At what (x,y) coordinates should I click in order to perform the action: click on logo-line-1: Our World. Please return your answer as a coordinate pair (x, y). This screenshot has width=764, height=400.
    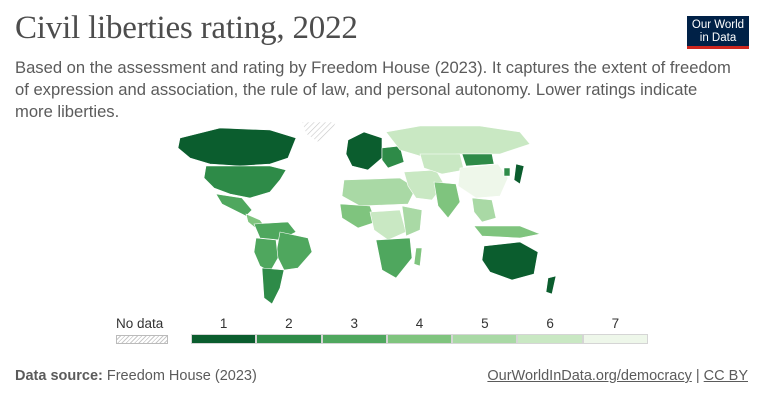
    Looking at the image, I should click on (718, 25).